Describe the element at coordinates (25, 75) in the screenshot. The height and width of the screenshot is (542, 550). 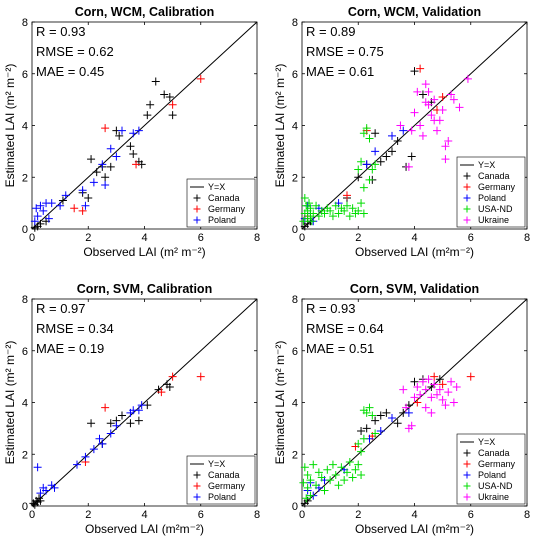
I see `y-tick-label: 6` at that location.